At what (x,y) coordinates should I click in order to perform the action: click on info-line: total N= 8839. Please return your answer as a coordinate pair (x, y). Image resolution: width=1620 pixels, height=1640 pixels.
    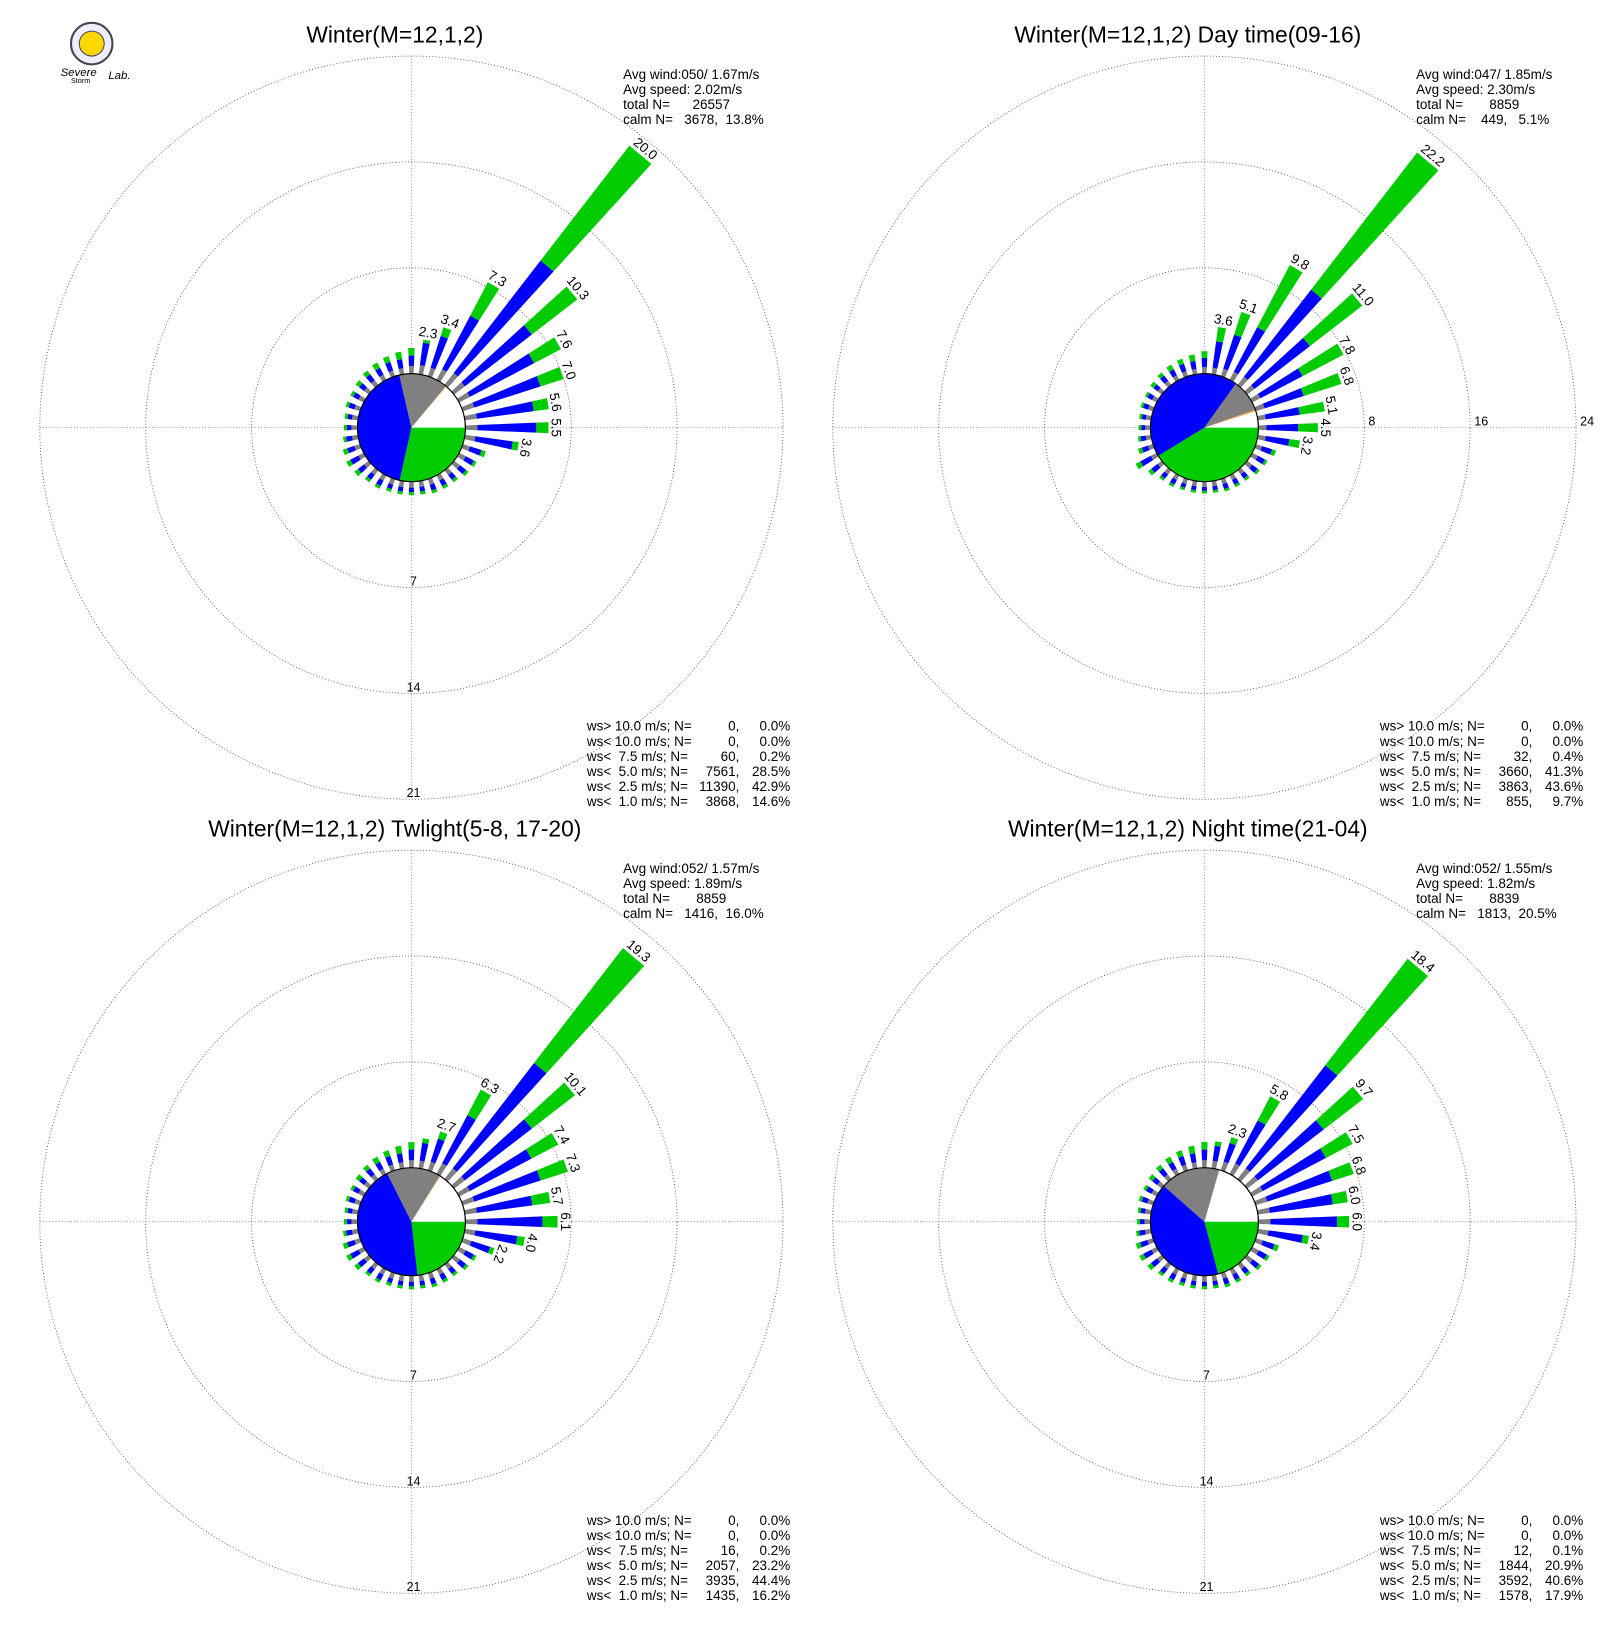
    Looking at the image, I should click on (1467, 898).